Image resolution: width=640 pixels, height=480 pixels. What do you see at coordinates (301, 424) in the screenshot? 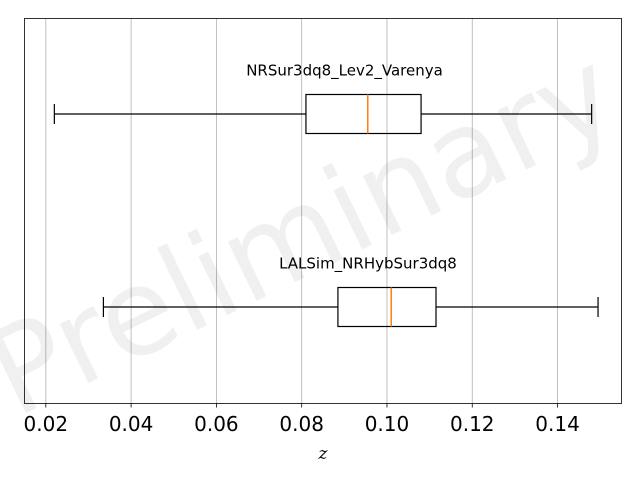
I see `x-tick-label: 0.08` at bounding box center [301, 424].